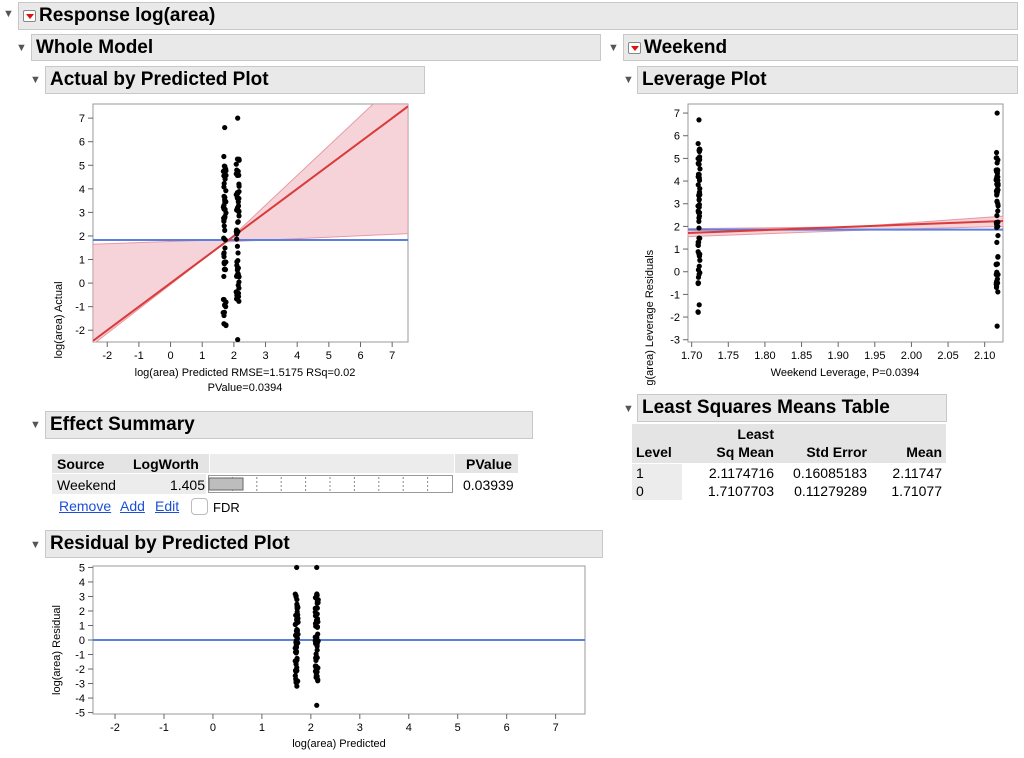 This screenshot has width=1024, height=758. I want to click on edit-link: Edit, so click(167, 506).